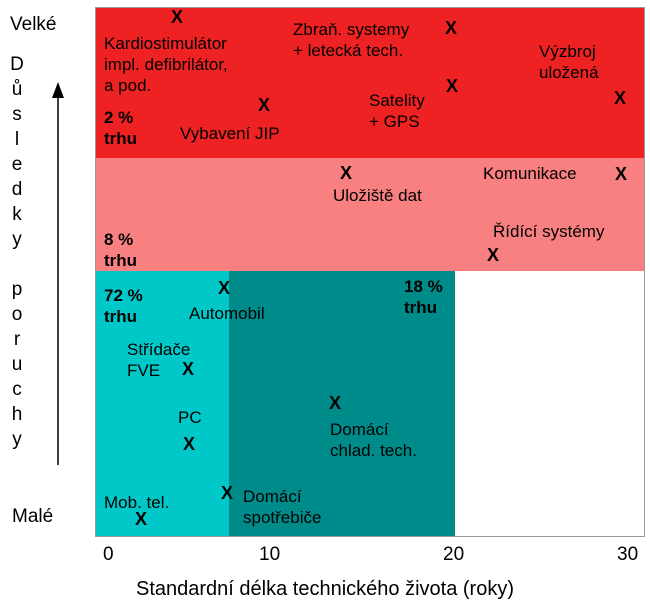 Image resolution: width=650 pixels, height=612 pixels. Describe the element at coordinates (17, 64) in the screenshot. I see `y-title-letter: D` at that location.